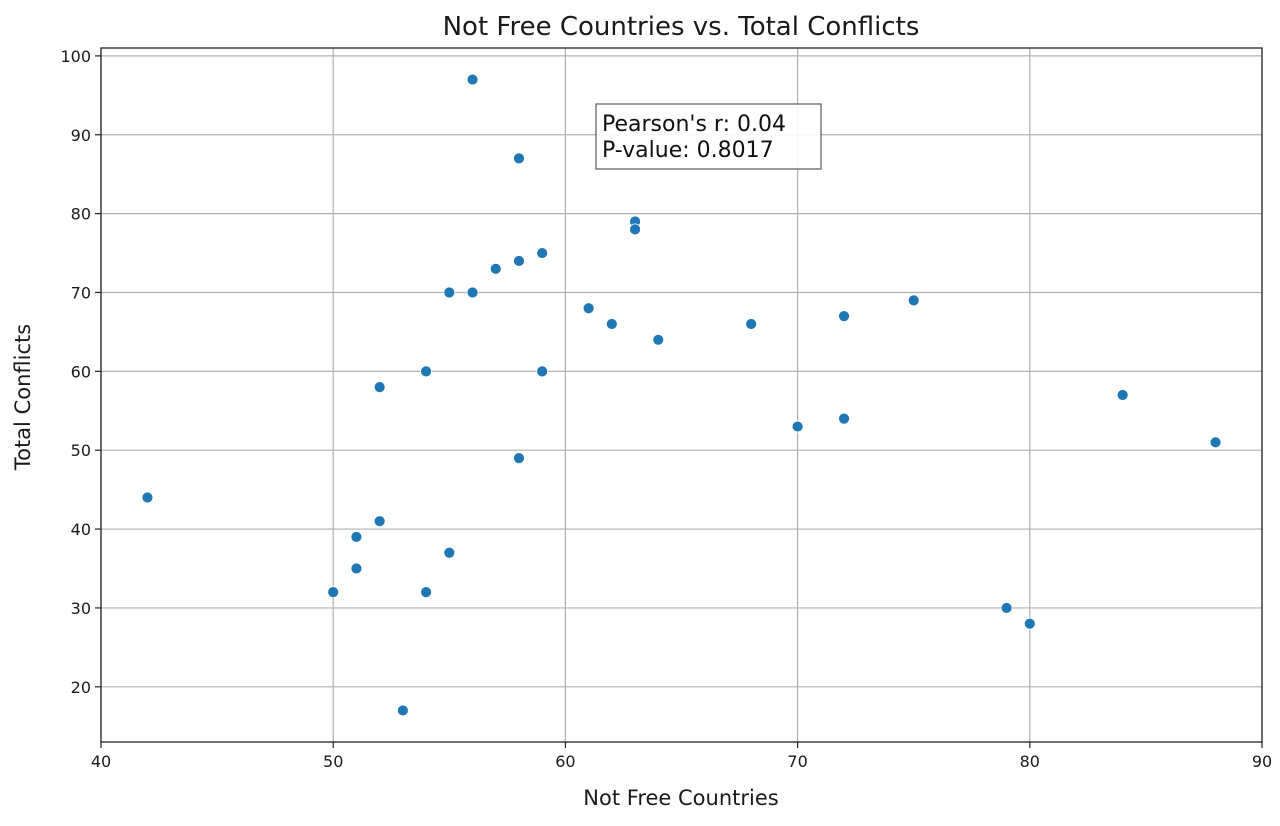 The image size is (1280, 826). I want to click on x-tick-label: 90, so click(1262, 761).